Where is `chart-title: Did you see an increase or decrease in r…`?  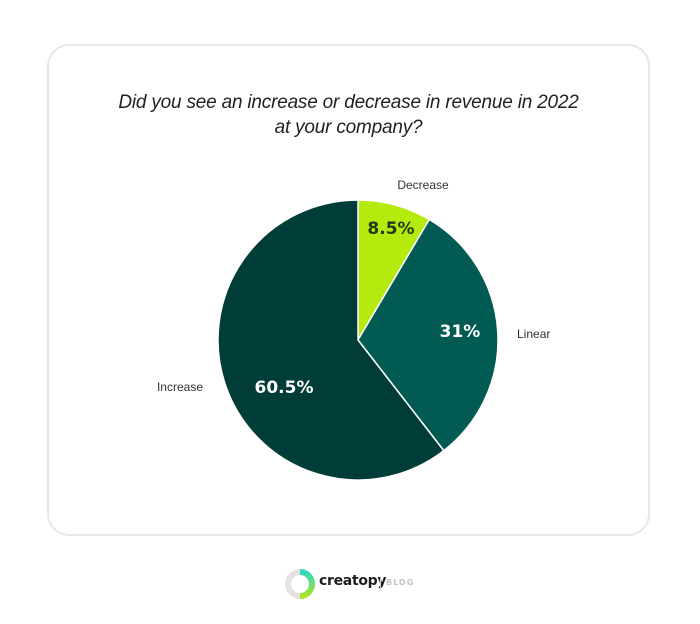 chart-title: Did you see an increase or decrease in r… is located at coordinates (348, 115).